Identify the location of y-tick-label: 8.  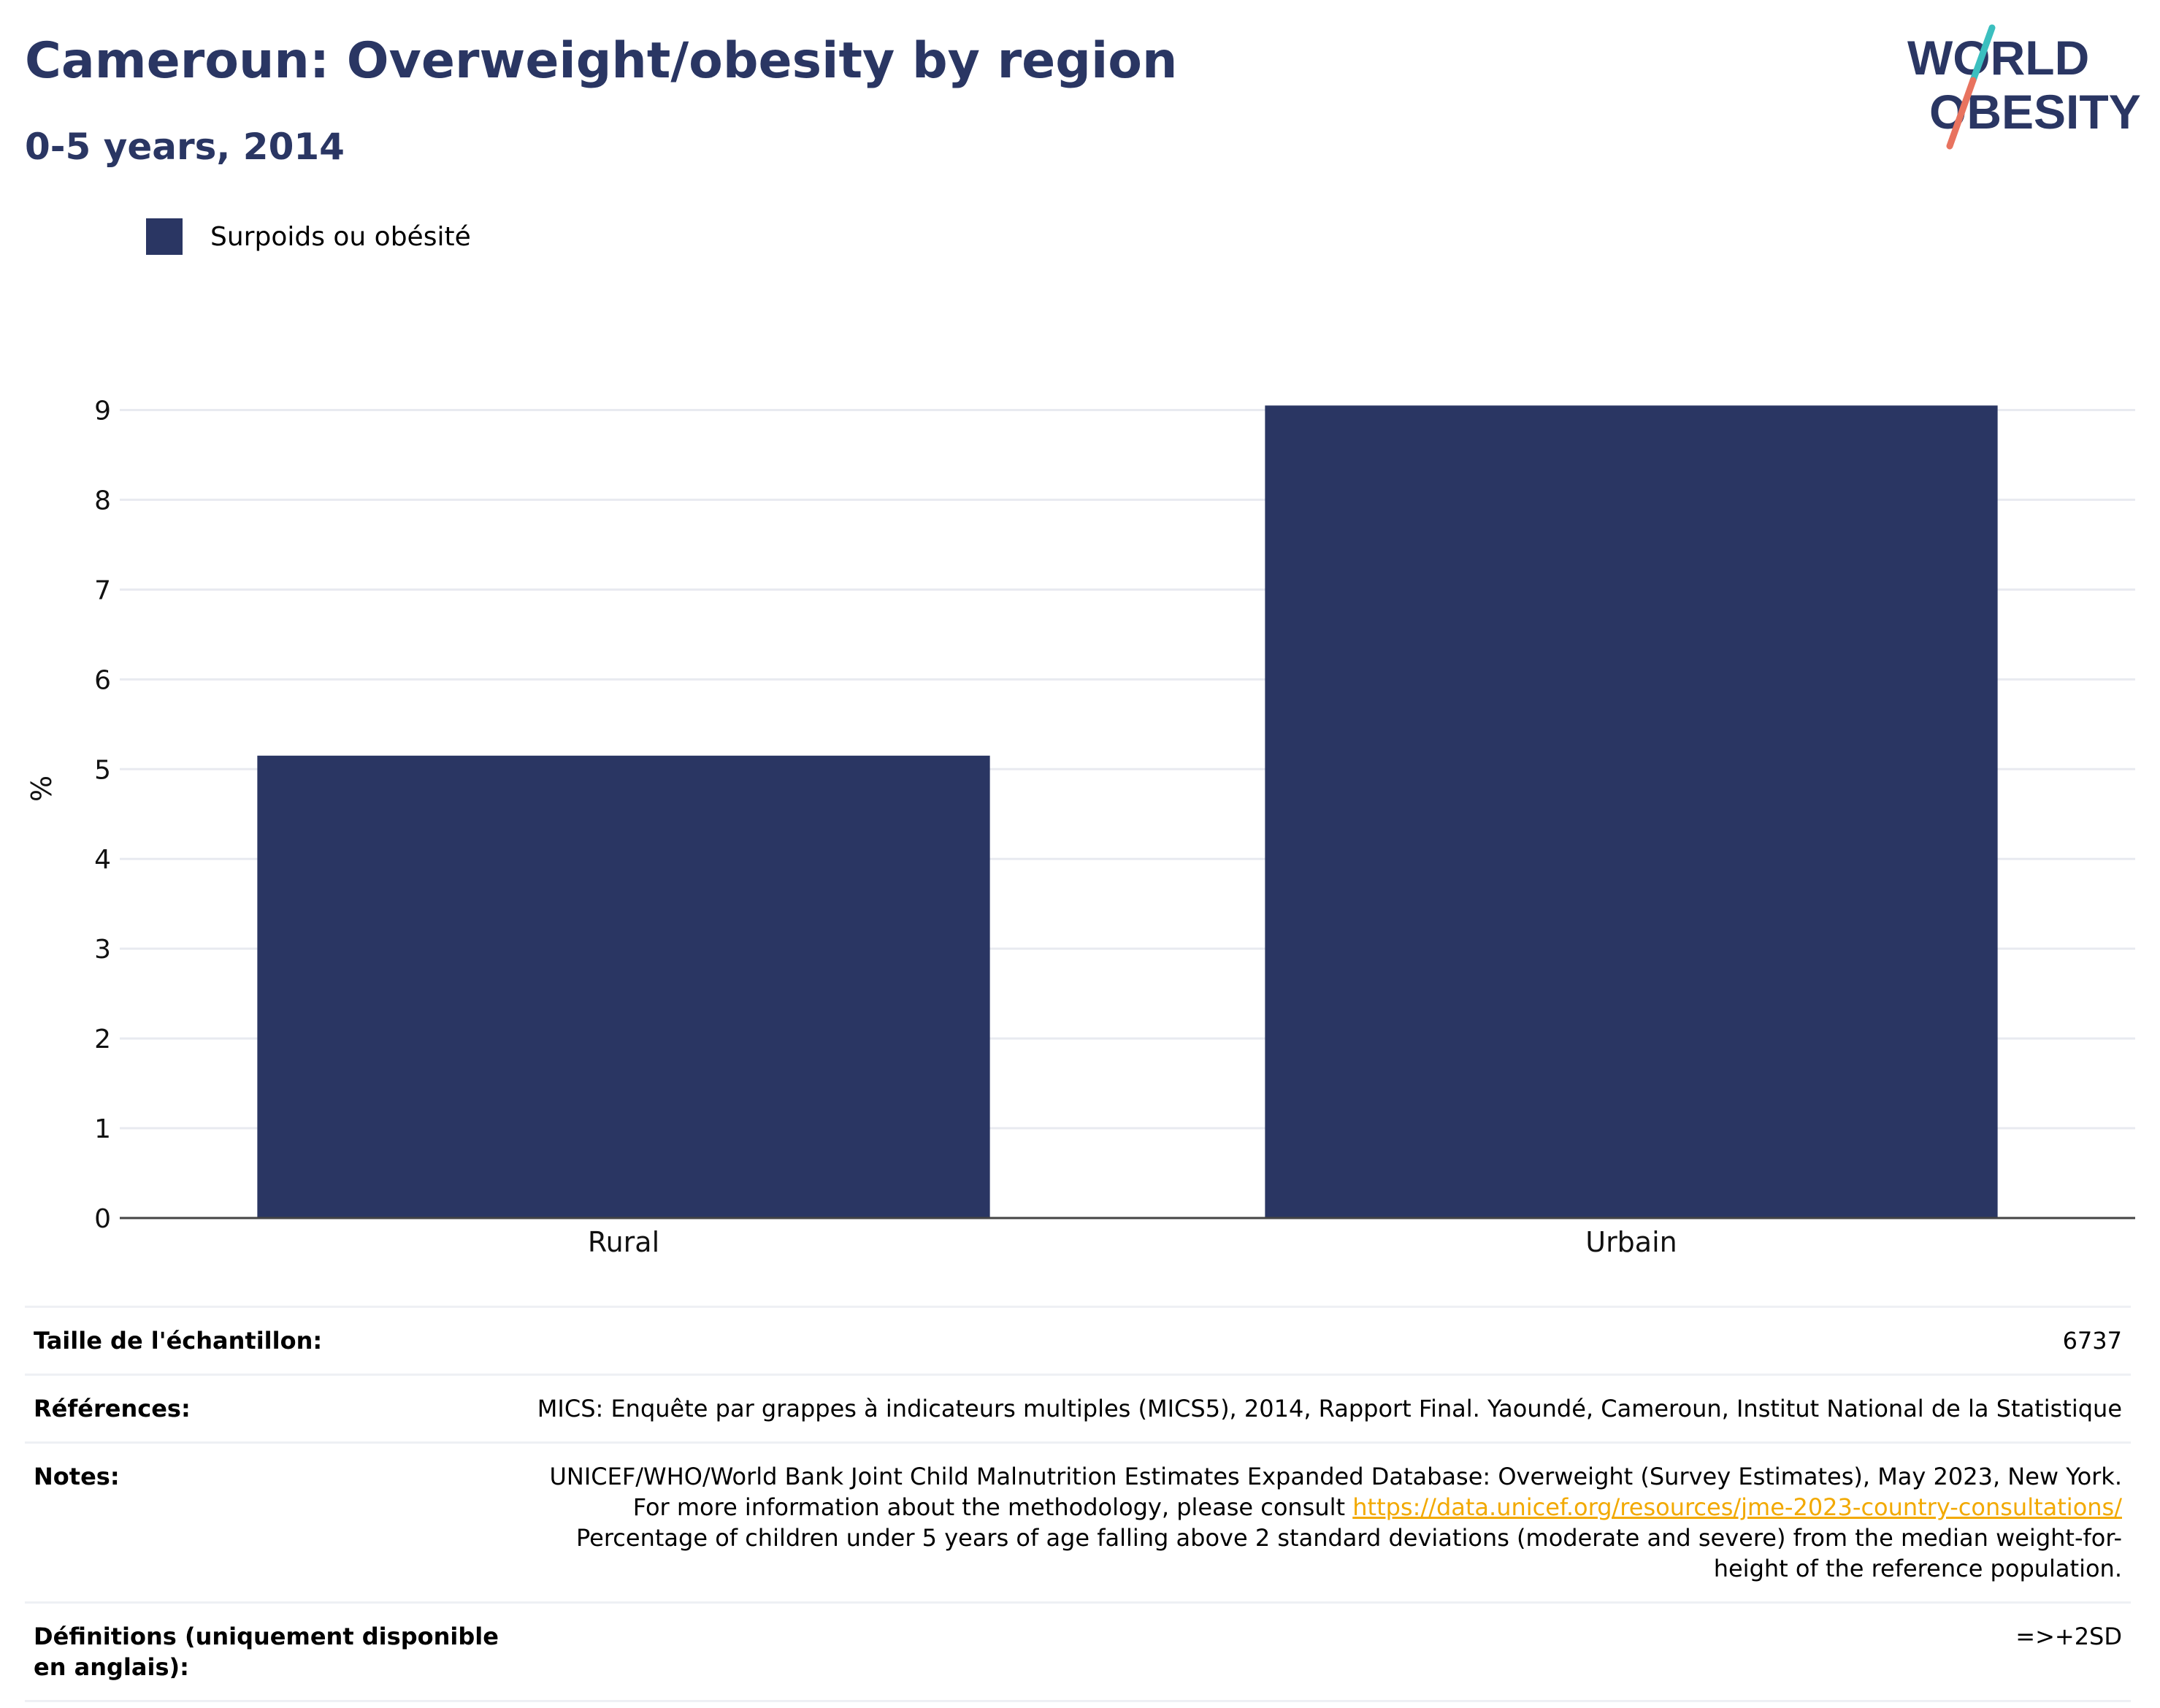
(103, 501).